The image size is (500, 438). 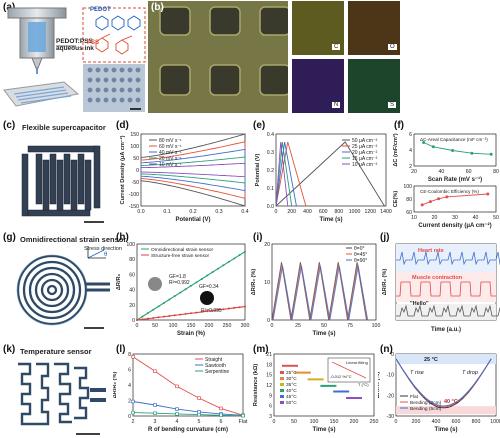 What do you see at coordinates (100, 10) in the screenshot?
I see `panel-a-pedot-label: PEDOT` at bounding box center [100, 10].